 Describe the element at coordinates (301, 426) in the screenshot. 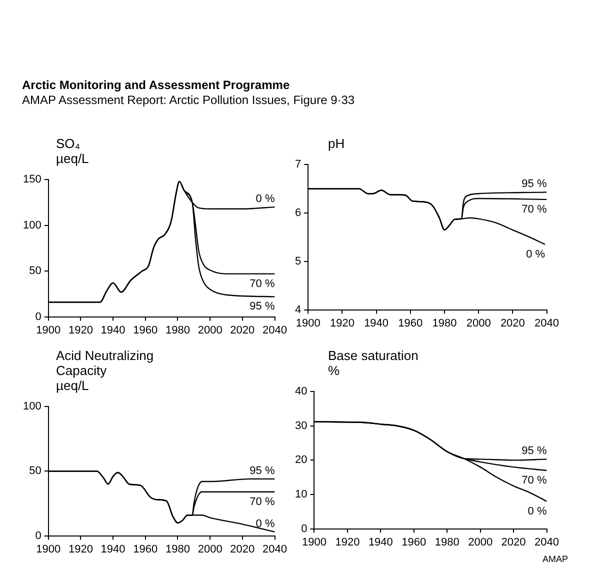

I see `y-tick-label: 30` at that location.